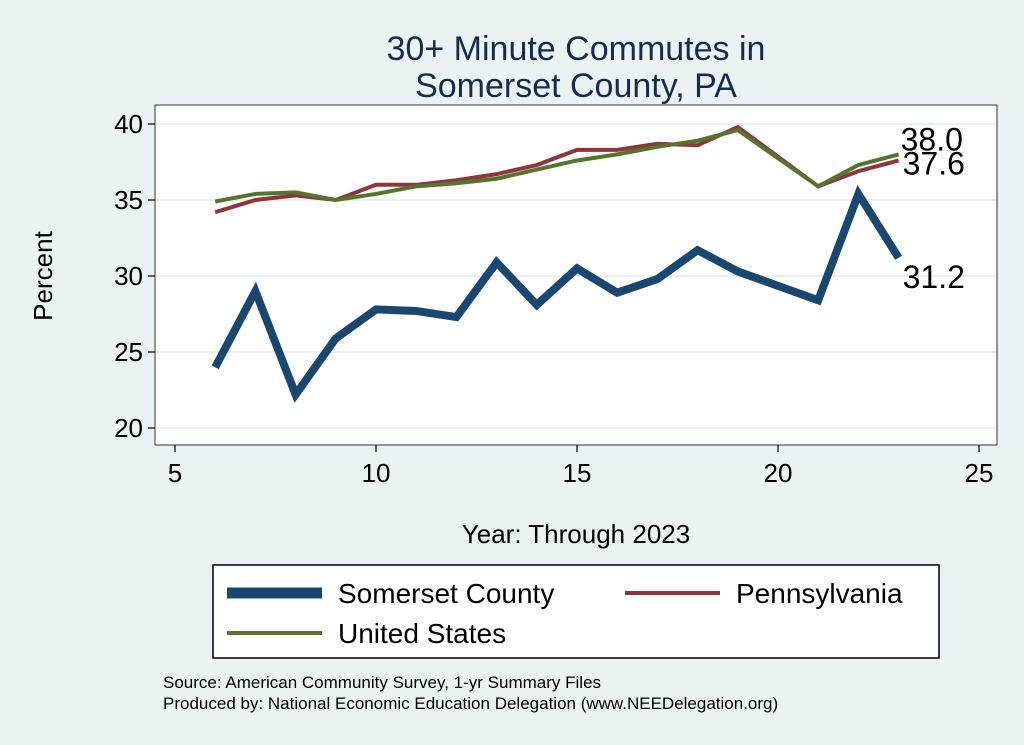 Image resolution: width=1024 pixels, height=745 pixels. What do you see at coordinates (576, 86) in the screenshot?
I see `chart-title-line-2: Somerset County, PA` at bounding box center [576, 86].